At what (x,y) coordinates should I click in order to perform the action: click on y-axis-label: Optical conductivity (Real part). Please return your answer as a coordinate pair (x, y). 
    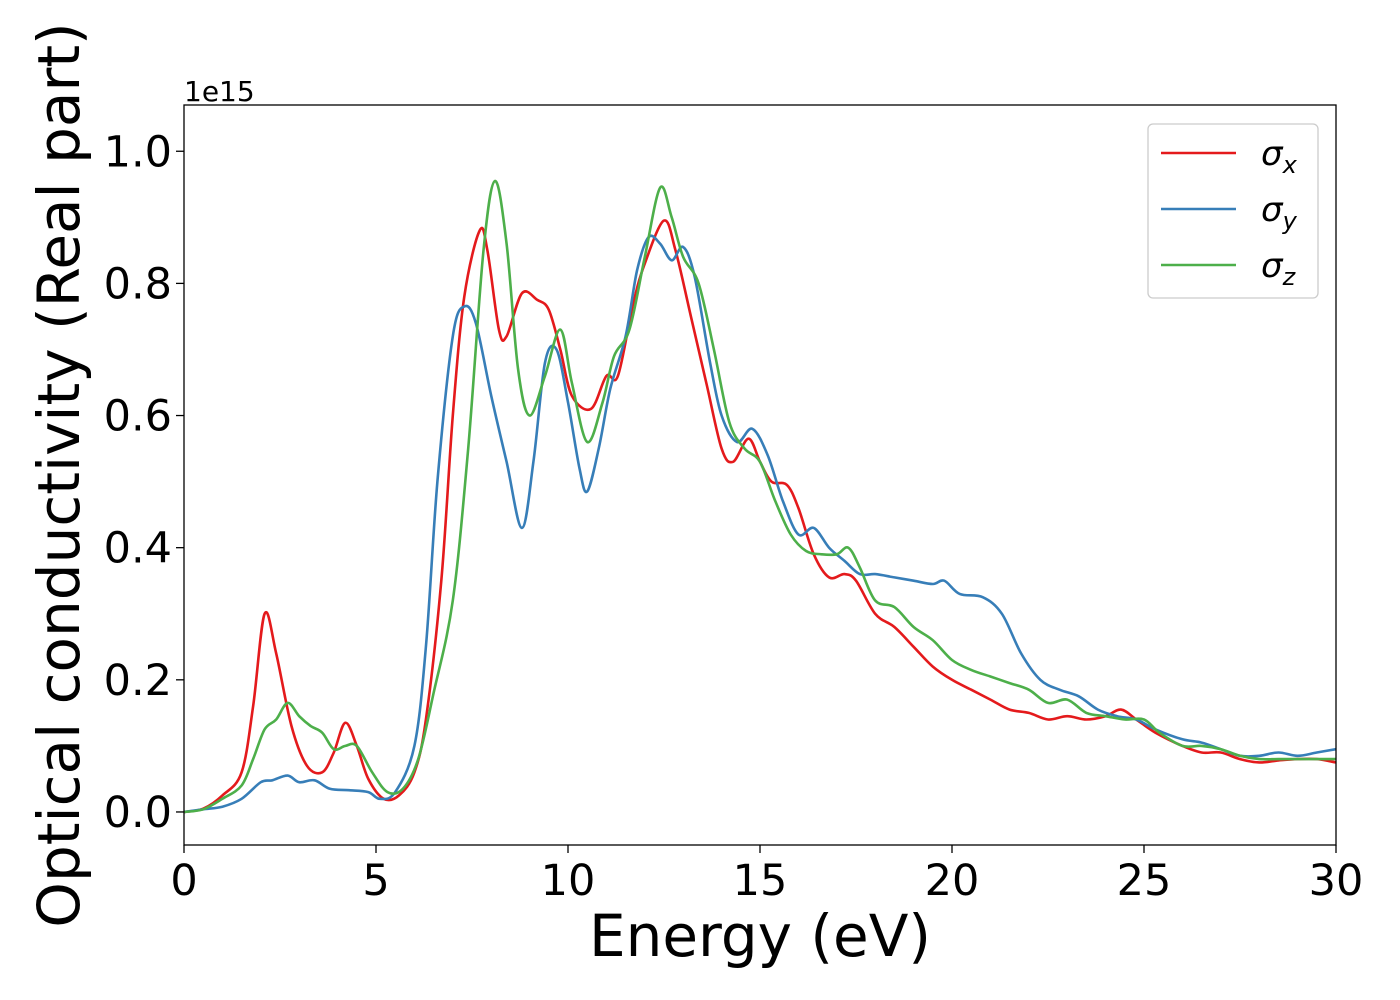
    Looking at the image, I should click on (59, 474).